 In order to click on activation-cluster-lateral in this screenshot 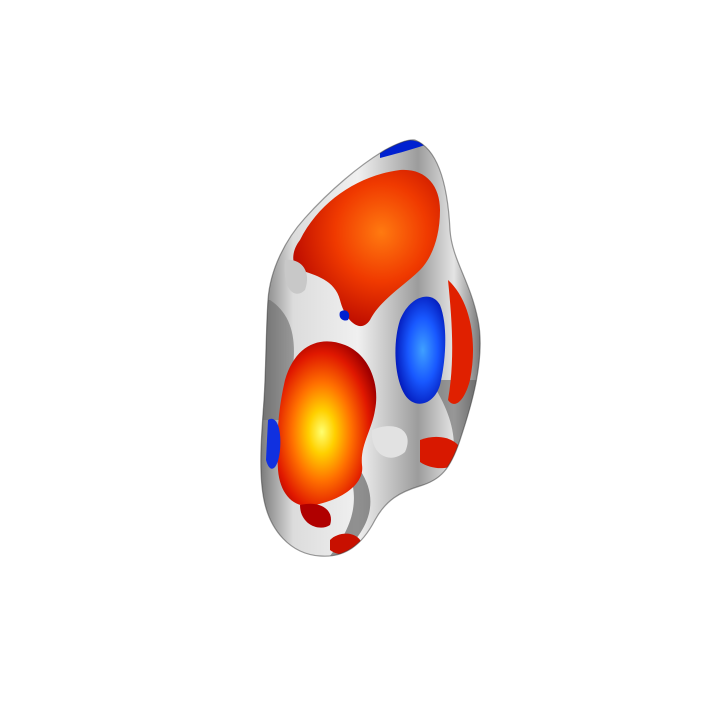, I will do `click(461, 342)`.